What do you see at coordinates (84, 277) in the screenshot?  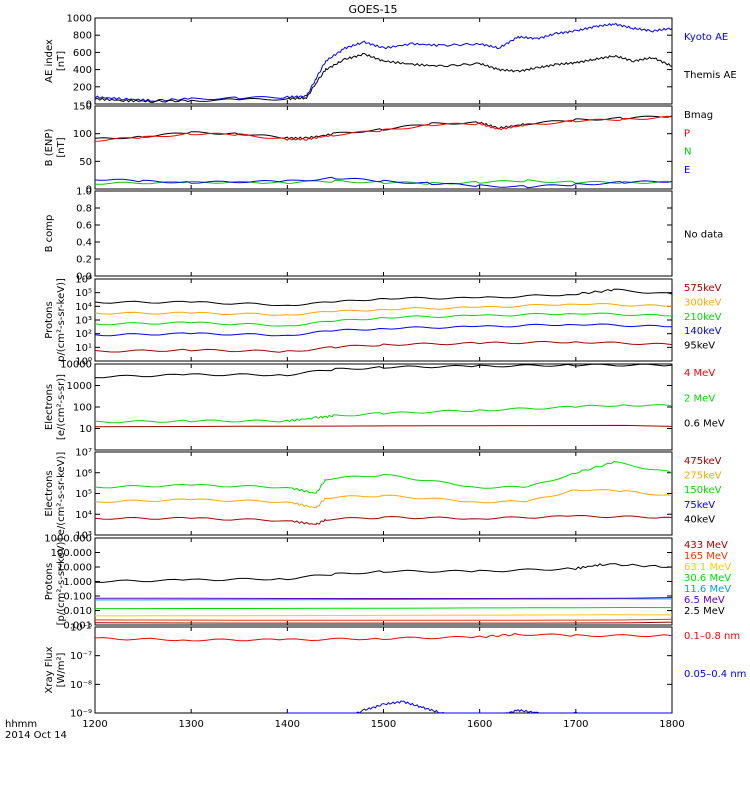 I see `y-tick-label-bcomp: 0.0` at bounding box center [84, 277].